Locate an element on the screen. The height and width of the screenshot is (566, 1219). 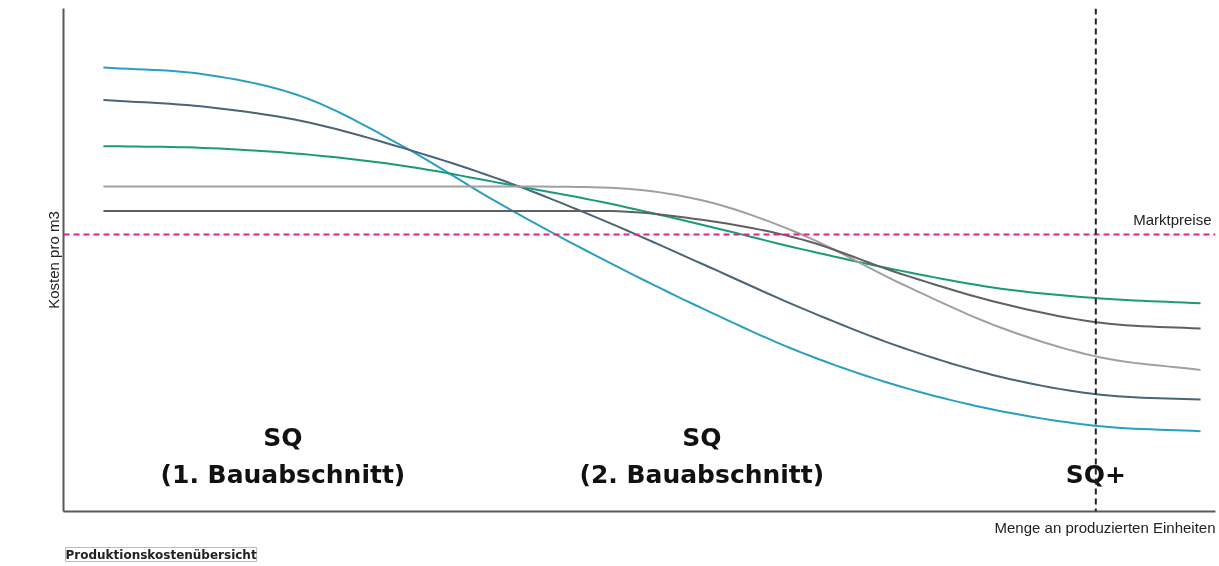
y-axis-title: Kosten pro m3 is located at coordinates (53, 260).